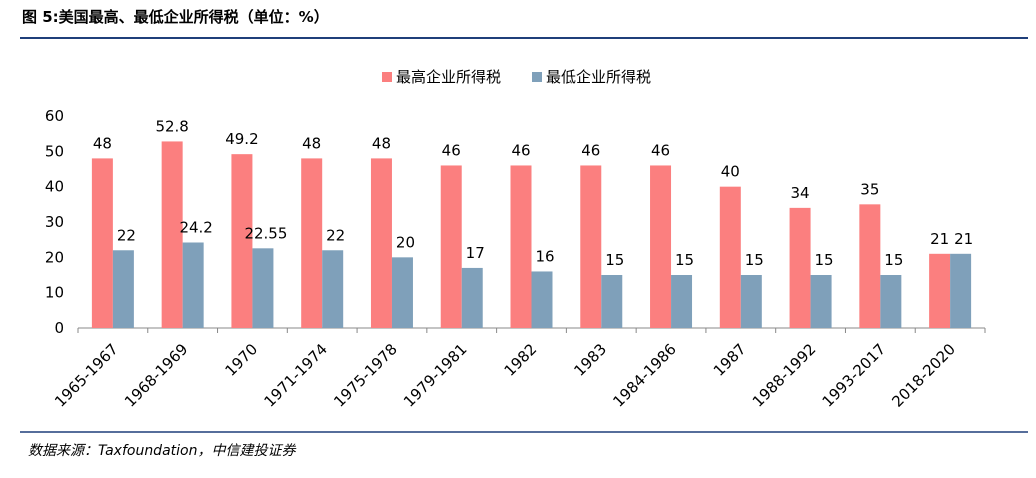 Image resolution: width=1036 pixels, height=478 pixels. Describe the element at coordinates (644, 375) in the screenshot. I see `x-tick-label: 1984-1986` at that location.